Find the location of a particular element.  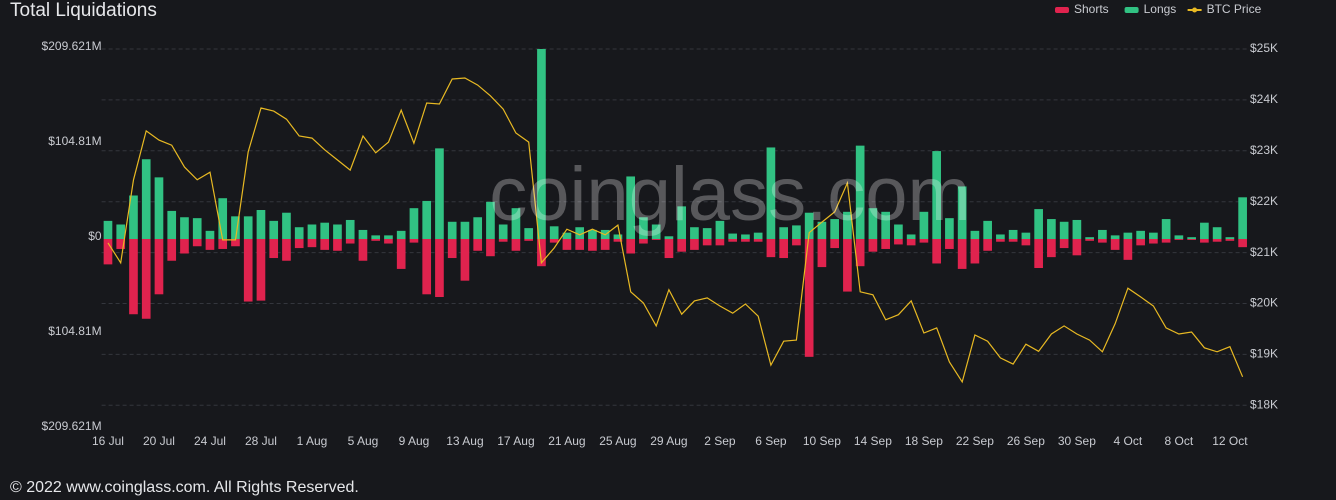

y2-tick-label: $24K is located at coordinates (1264, 99).